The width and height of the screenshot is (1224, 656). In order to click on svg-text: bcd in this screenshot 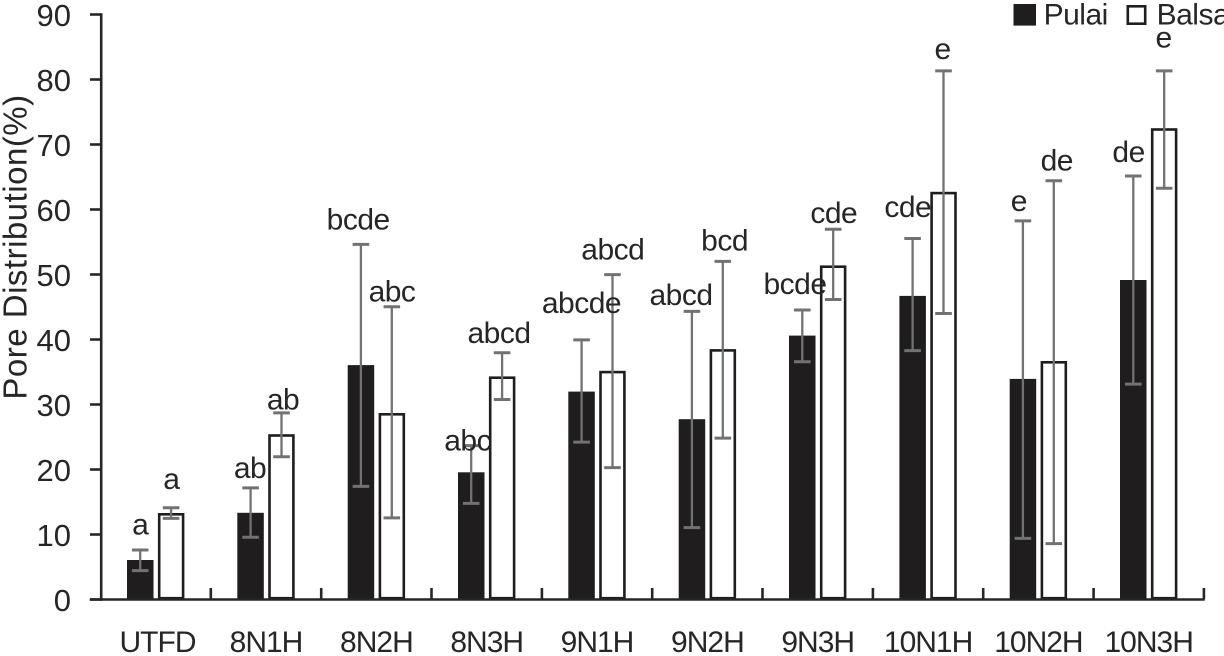, I will do `click(724, 241)`.